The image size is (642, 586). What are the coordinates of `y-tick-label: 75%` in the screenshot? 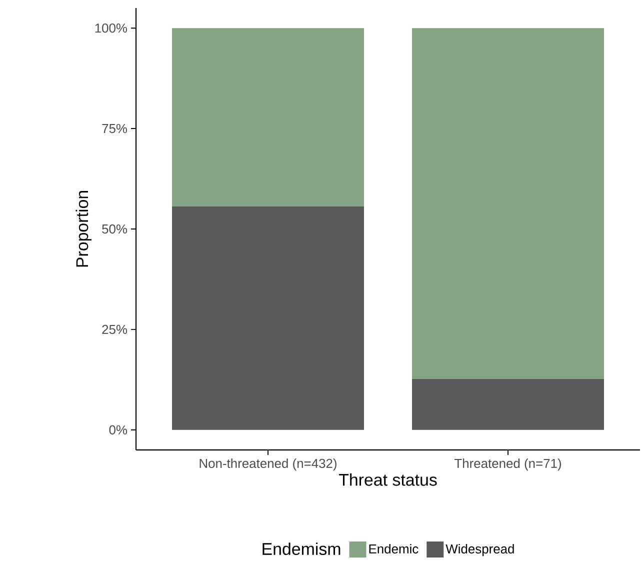 It's located at (115, 129).